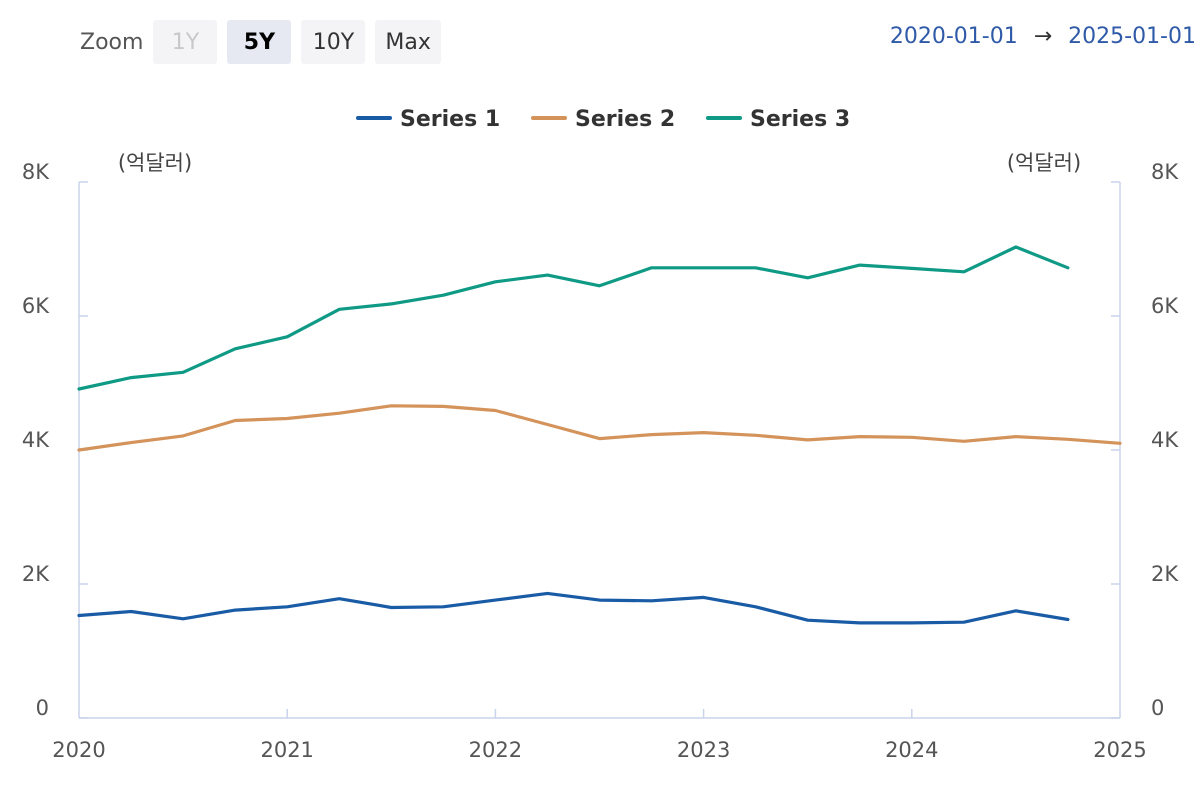 This screenshot has width=1200, height=800. What do you see at coordinates (259, 42) in the screenshot?
I see `zoom-5y-button: 5Y` at bounding box center [259, 42].